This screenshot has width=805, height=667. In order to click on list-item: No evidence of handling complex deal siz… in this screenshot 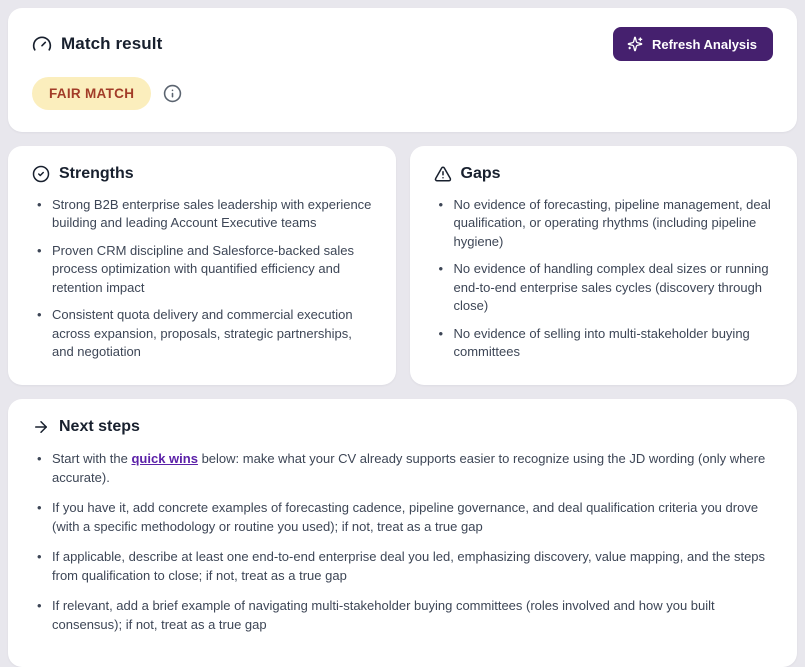, I will do `click(604, 287)`.